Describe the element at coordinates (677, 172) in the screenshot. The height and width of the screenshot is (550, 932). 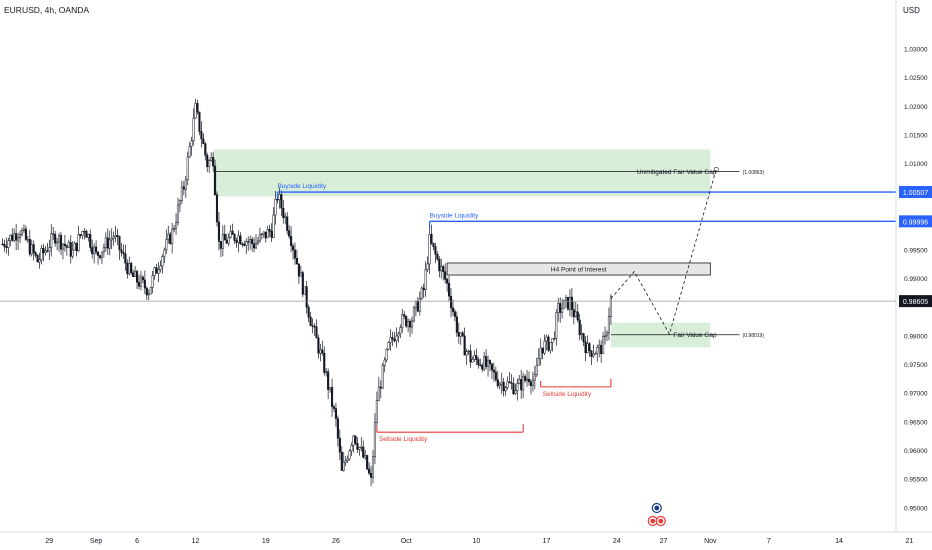
I see `level-label: Unmitigated Fair Value Gap` at that location.